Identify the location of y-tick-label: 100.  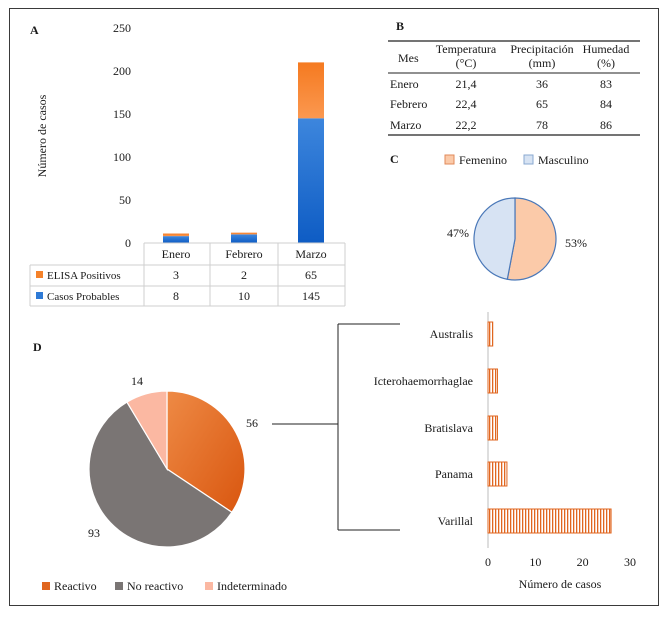
(122, 157).